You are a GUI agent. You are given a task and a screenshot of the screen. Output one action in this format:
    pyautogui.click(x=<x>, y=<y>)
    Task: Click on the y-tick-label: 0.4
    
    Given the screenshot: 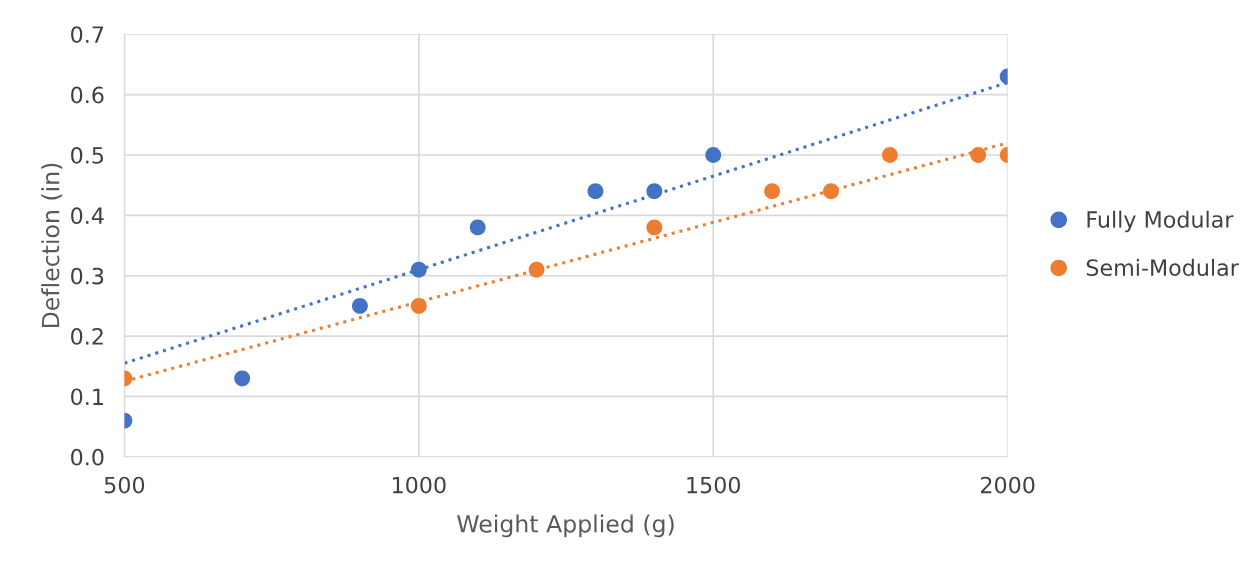 What is the action you would take?
    pyautogui.click(x=87, y=216)
    